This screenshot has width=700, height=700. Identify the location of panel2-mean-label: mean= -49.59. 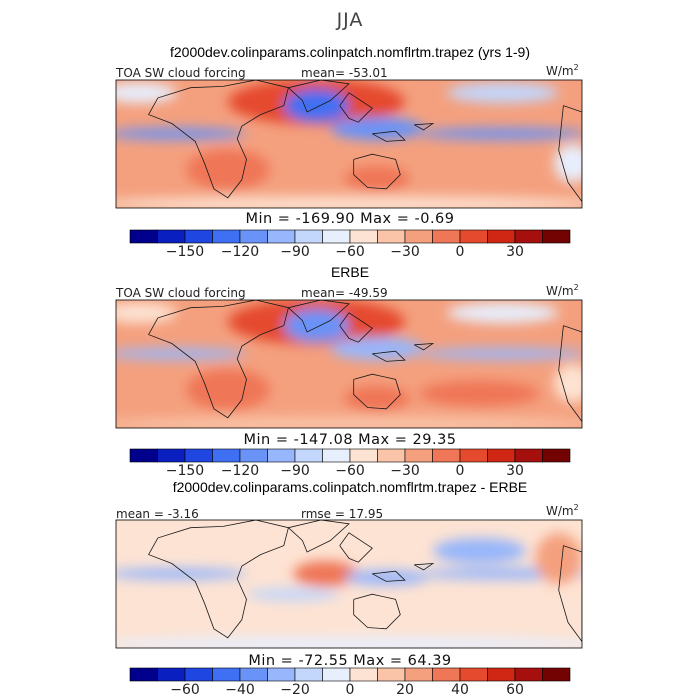
(344, 293).